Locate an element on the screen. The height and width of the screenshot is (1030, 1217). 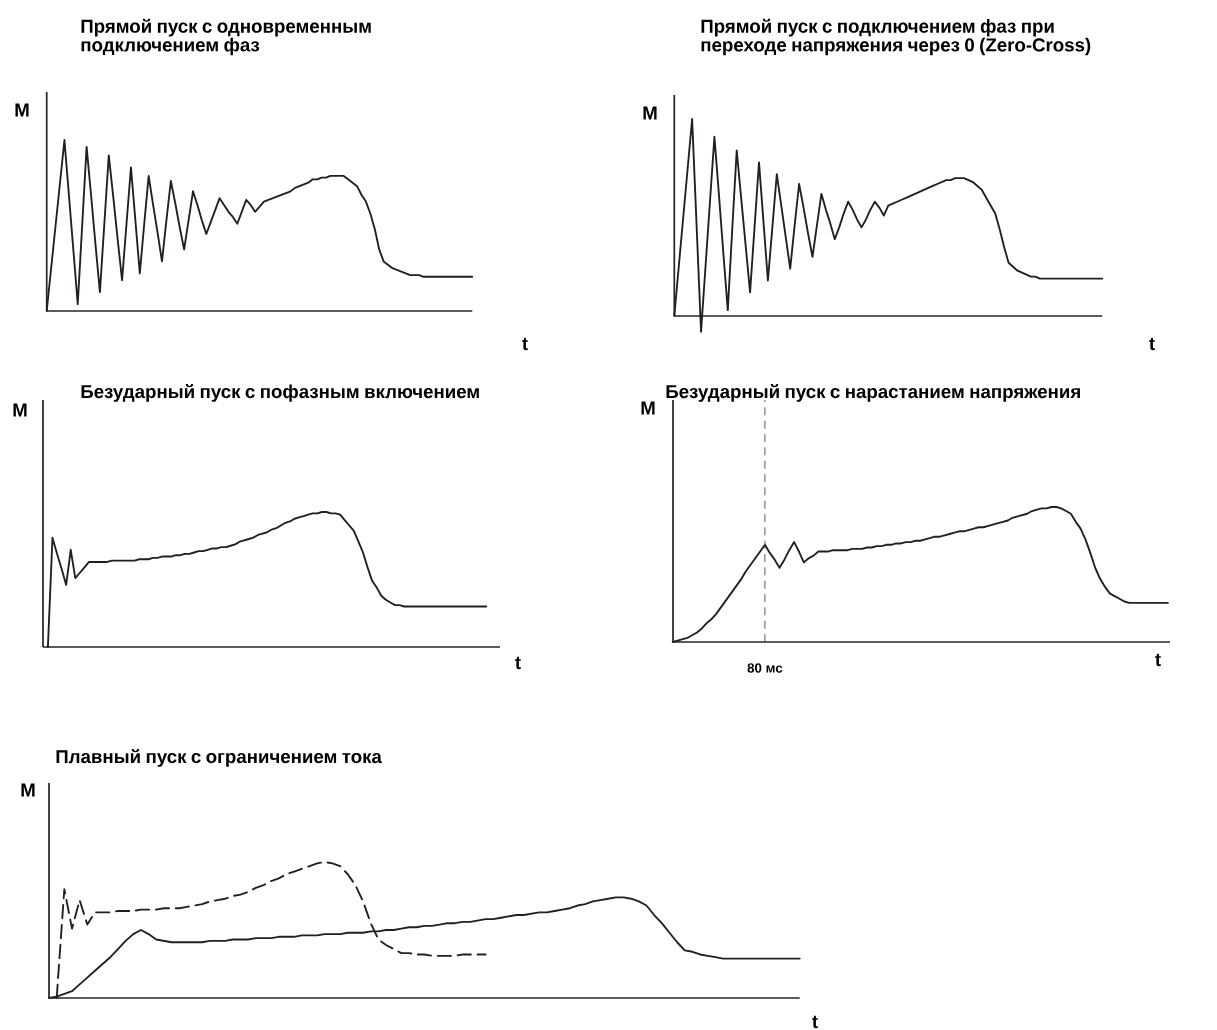
chart-title: Прямой пуск с одновременным подключением фаз is located at coordinates (226, 37).